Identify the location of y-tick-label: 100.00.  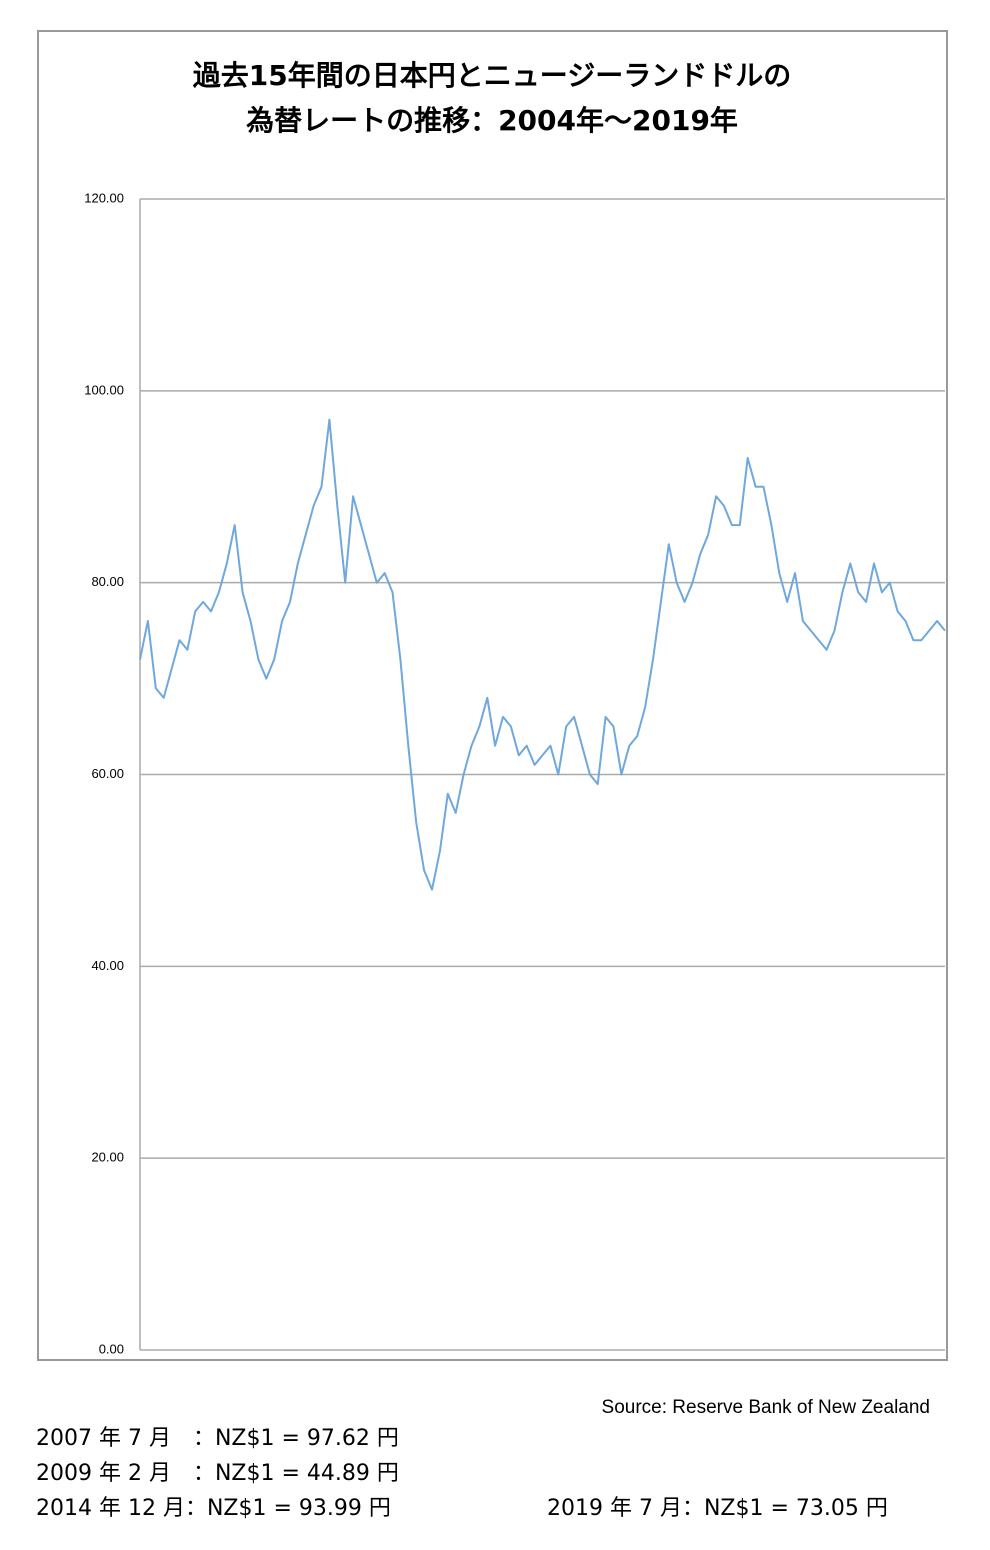
(104, 389).